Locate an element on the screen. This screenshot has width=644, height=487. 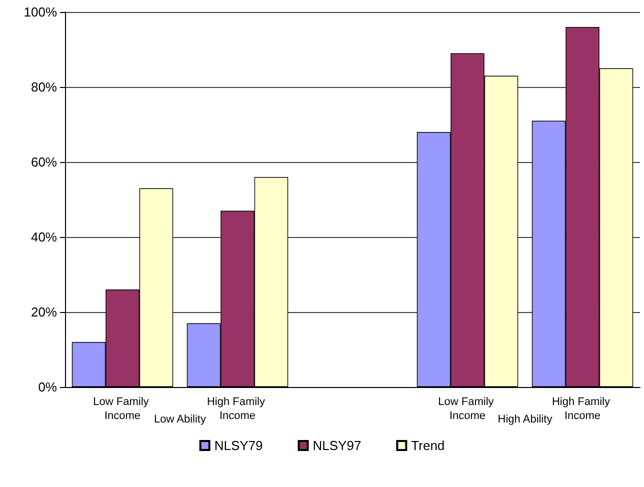
y-tick-label: 60% is located at coordinates (44, 162).